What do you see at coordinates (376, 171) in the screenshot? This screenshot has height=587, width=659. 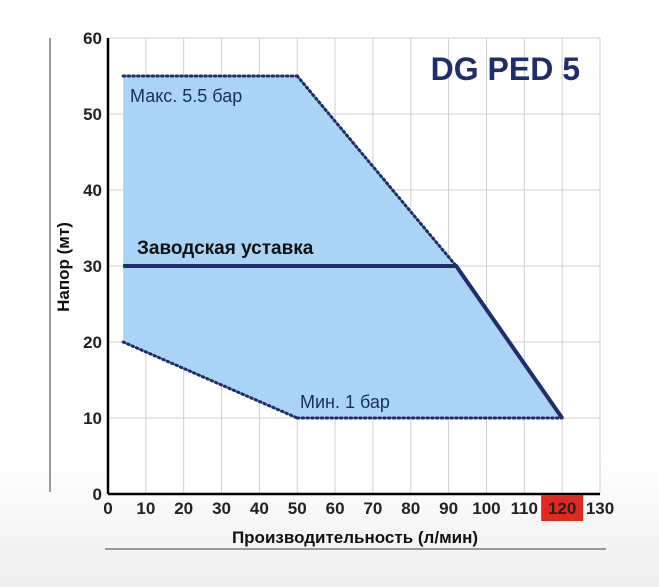 I see `max-bound-slope` at bounding box center [376, 171].